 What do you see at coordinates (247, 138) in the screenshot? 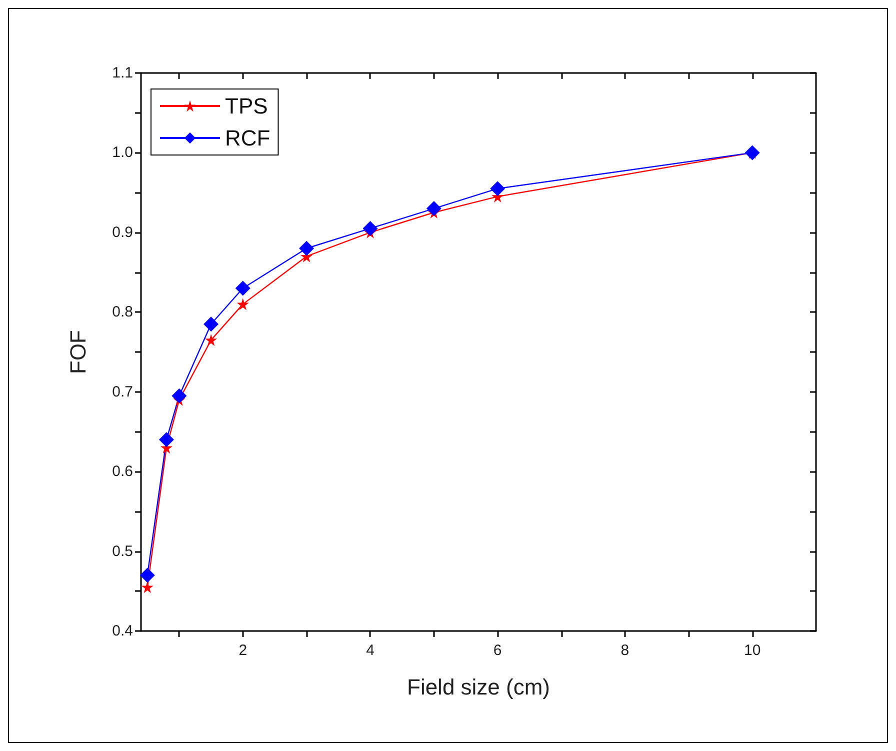
I see `legend-label: RCF` at bounding box center [247, 138].